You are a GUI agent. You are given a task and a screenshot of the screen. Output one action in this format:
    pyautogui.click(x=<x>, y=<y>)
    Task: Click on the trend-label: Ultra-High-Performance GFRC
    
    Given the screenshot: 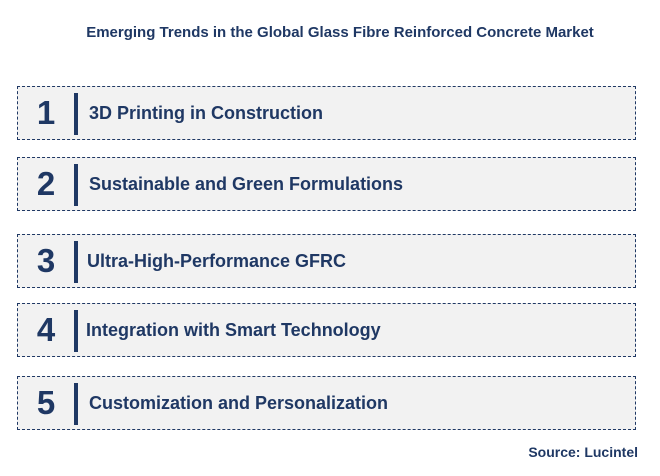 What is the action you would take?
    pyautogui.click(x=217, y=260)
    